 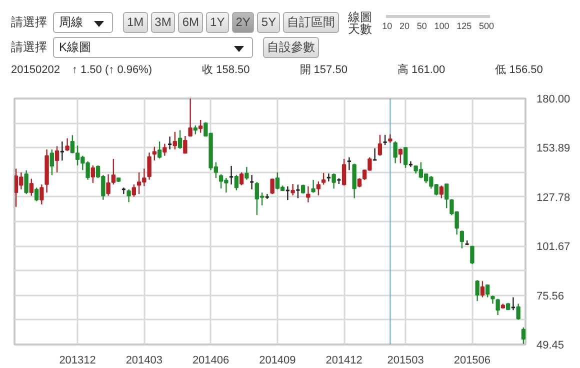 What do you see at coordinates (311, 23) in the screenshot?
I see `text: 自訂區間` at bounding box center [311, 23].